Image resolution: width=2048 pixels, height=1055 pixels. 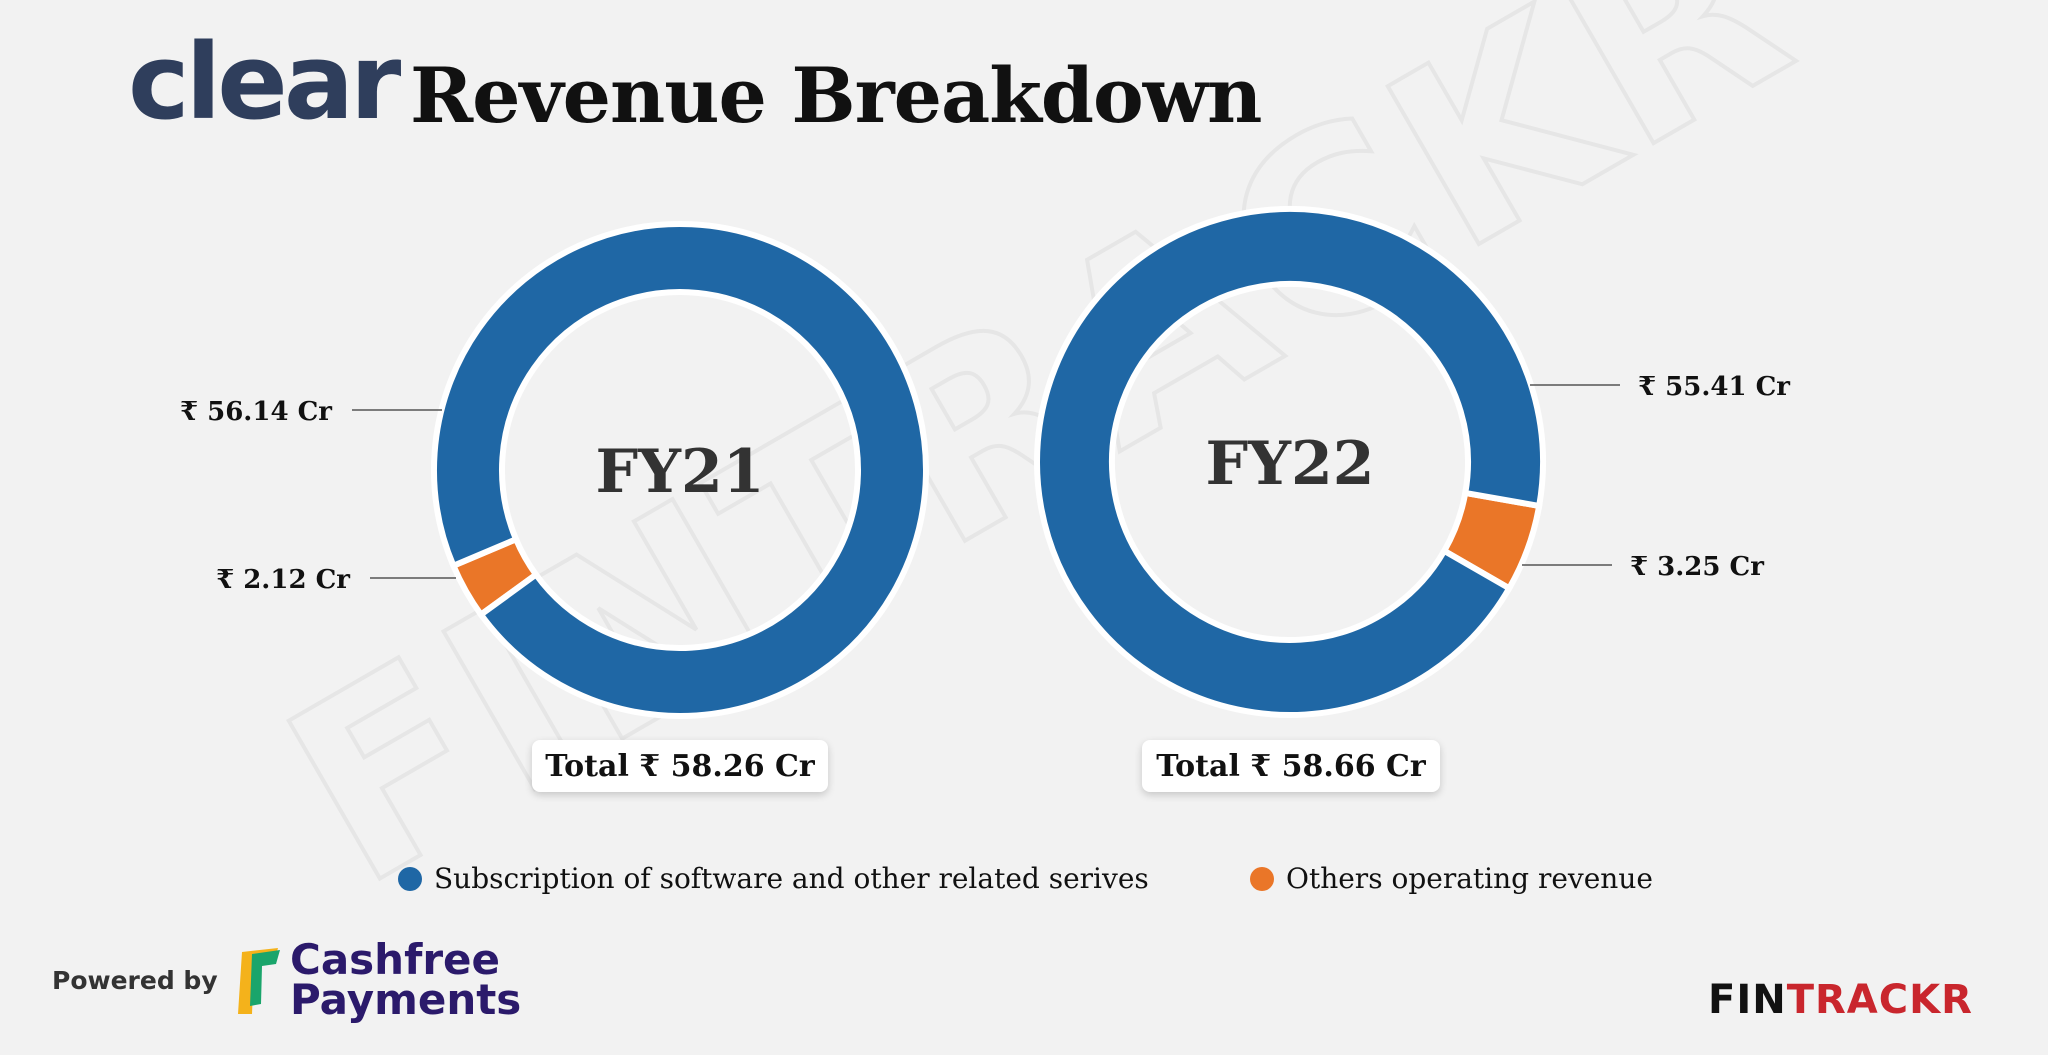 What do you see at coordinates (264, 82) in the screenshot?
I see `clear-logo: clear` at bounding box center [264, 82].